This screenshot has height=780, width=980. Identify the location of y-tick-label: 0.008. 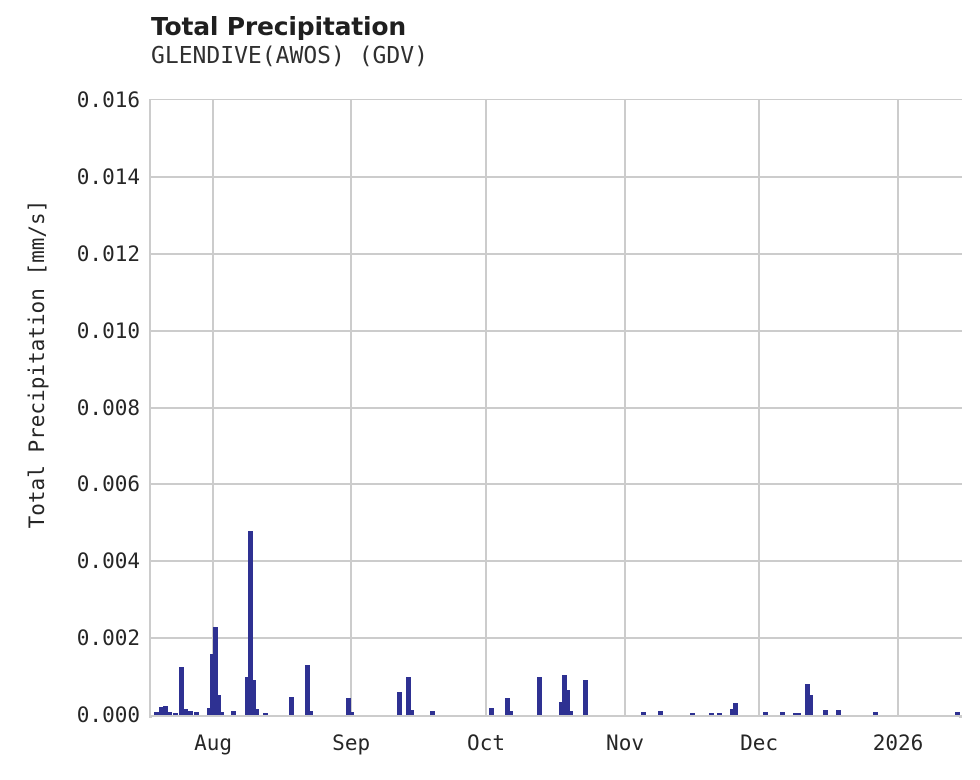
(108, 407).